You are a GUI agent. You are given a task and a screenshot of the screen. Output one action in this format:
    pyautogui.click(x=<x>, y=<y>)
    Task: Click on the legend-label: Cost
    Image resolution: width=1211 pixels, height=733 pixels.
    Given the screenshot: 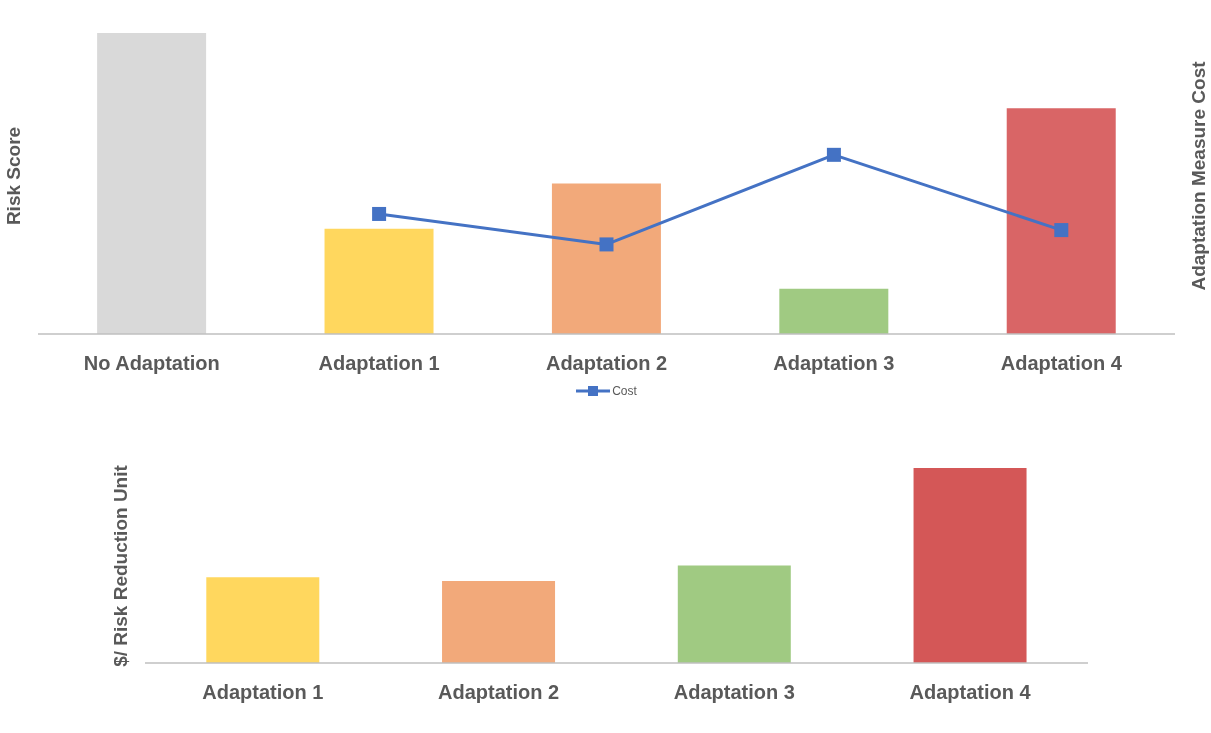 What is the action you would take?
    pyautogui.click(x=624, y=391)
    